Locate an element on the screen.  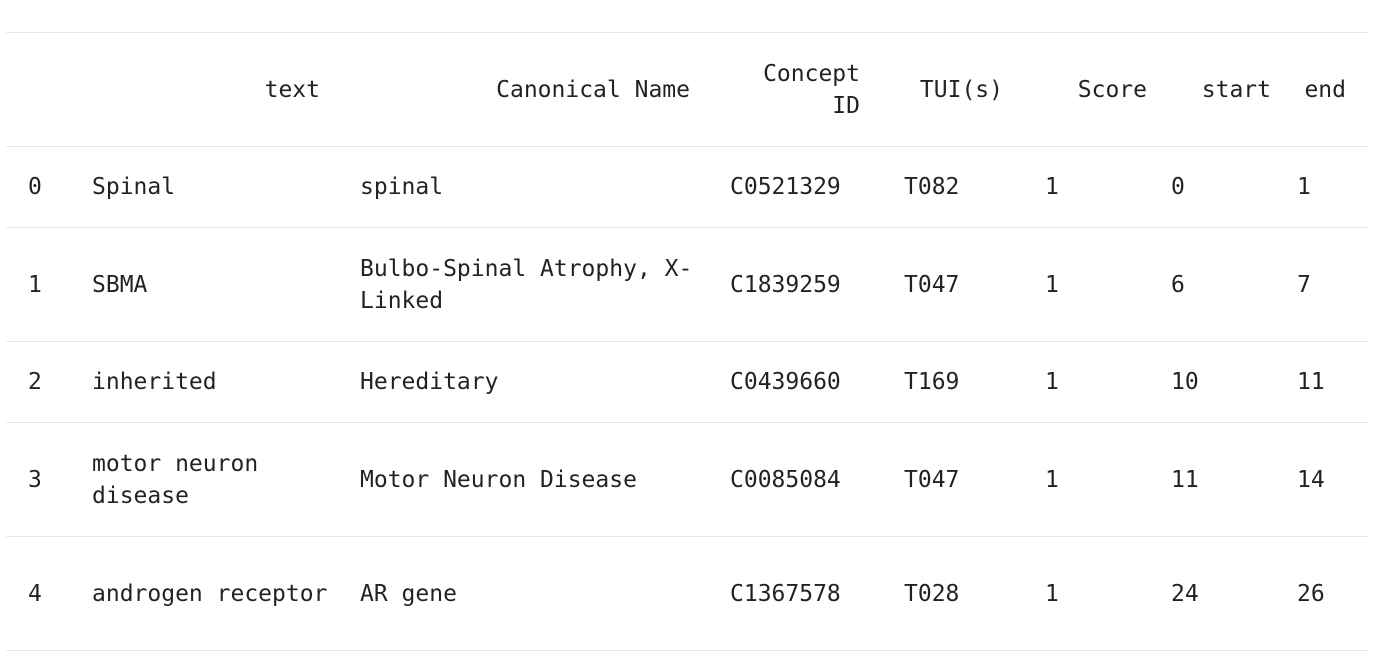
header-score: Score is located at coordinates (1112, 89).